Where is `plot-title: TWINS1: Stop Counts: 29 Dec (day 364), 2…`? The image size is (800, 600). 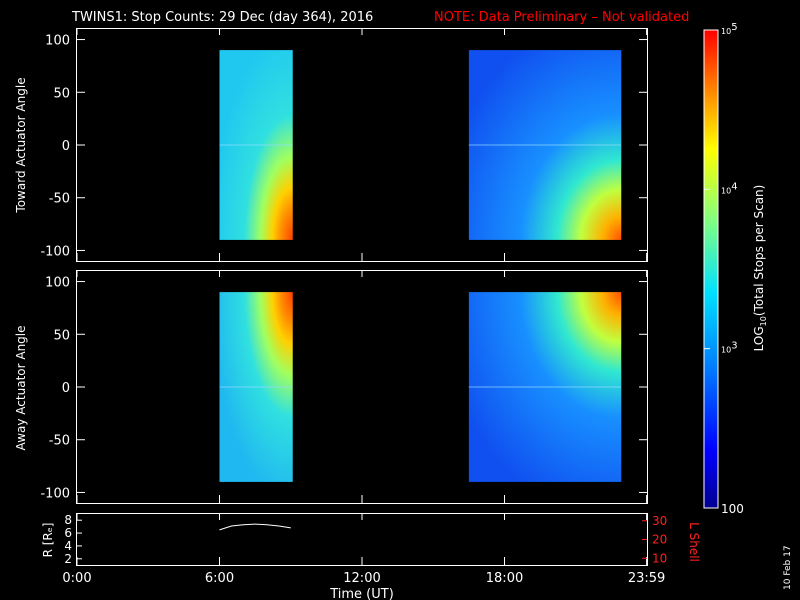
plot-title: TWINS1: Stop Counts: 29 Dec (day 364), 2… is located at coordinates (222, 17).